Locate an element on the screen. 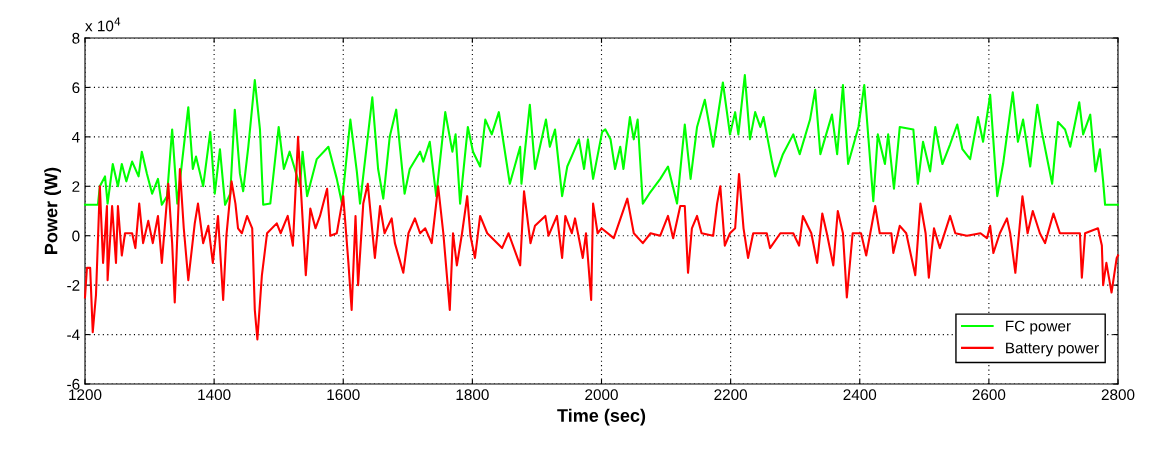  y-tick-label: 6 is located at coordinates (76, 88).